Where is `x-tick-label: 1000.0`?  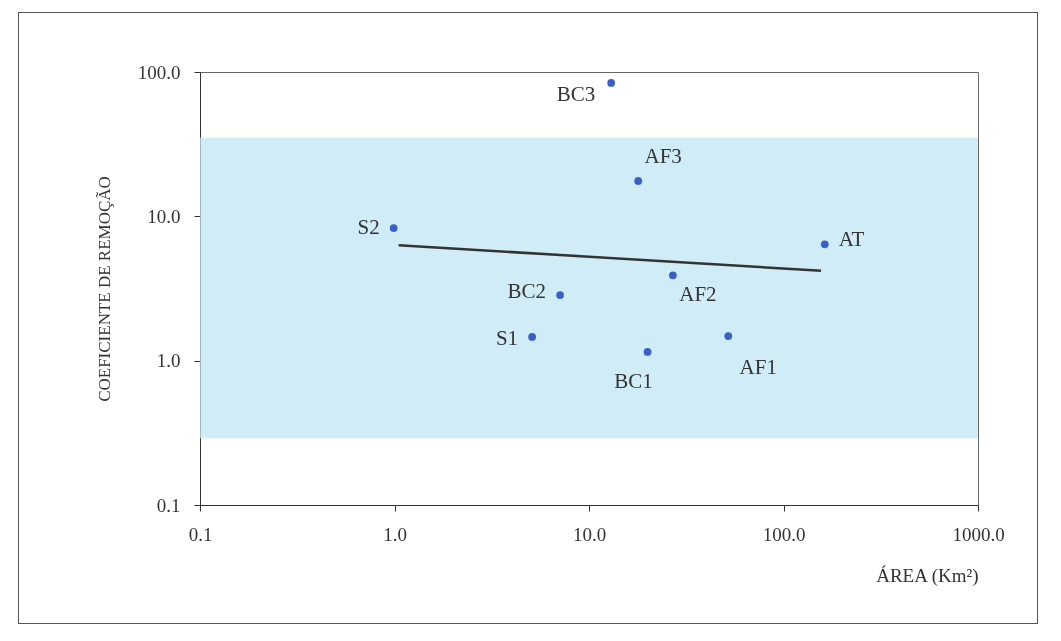 x-tick-label: 1000.0 is located at coordinates (978, 534).